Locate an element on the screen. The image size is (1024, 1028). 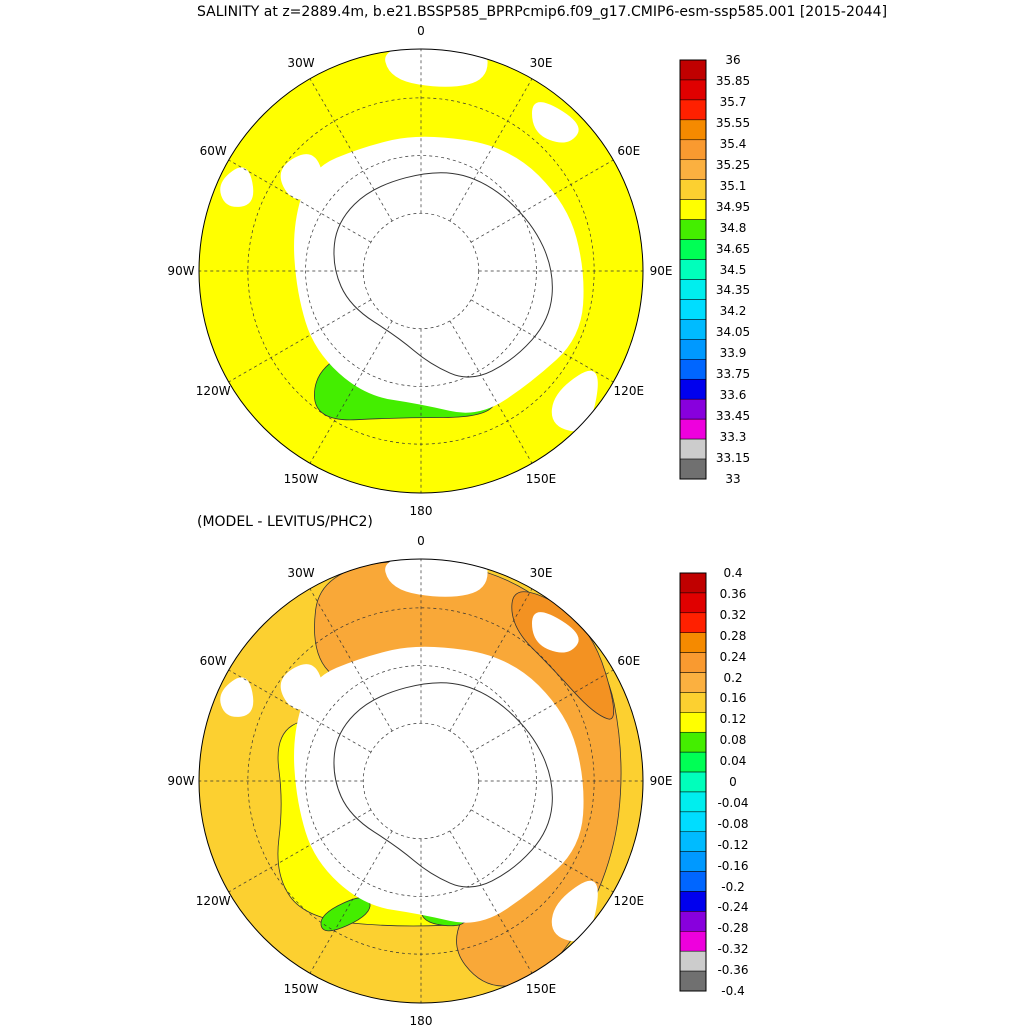
top-colorbar-label-2: 35.7 is located at coordinates (733, 101).